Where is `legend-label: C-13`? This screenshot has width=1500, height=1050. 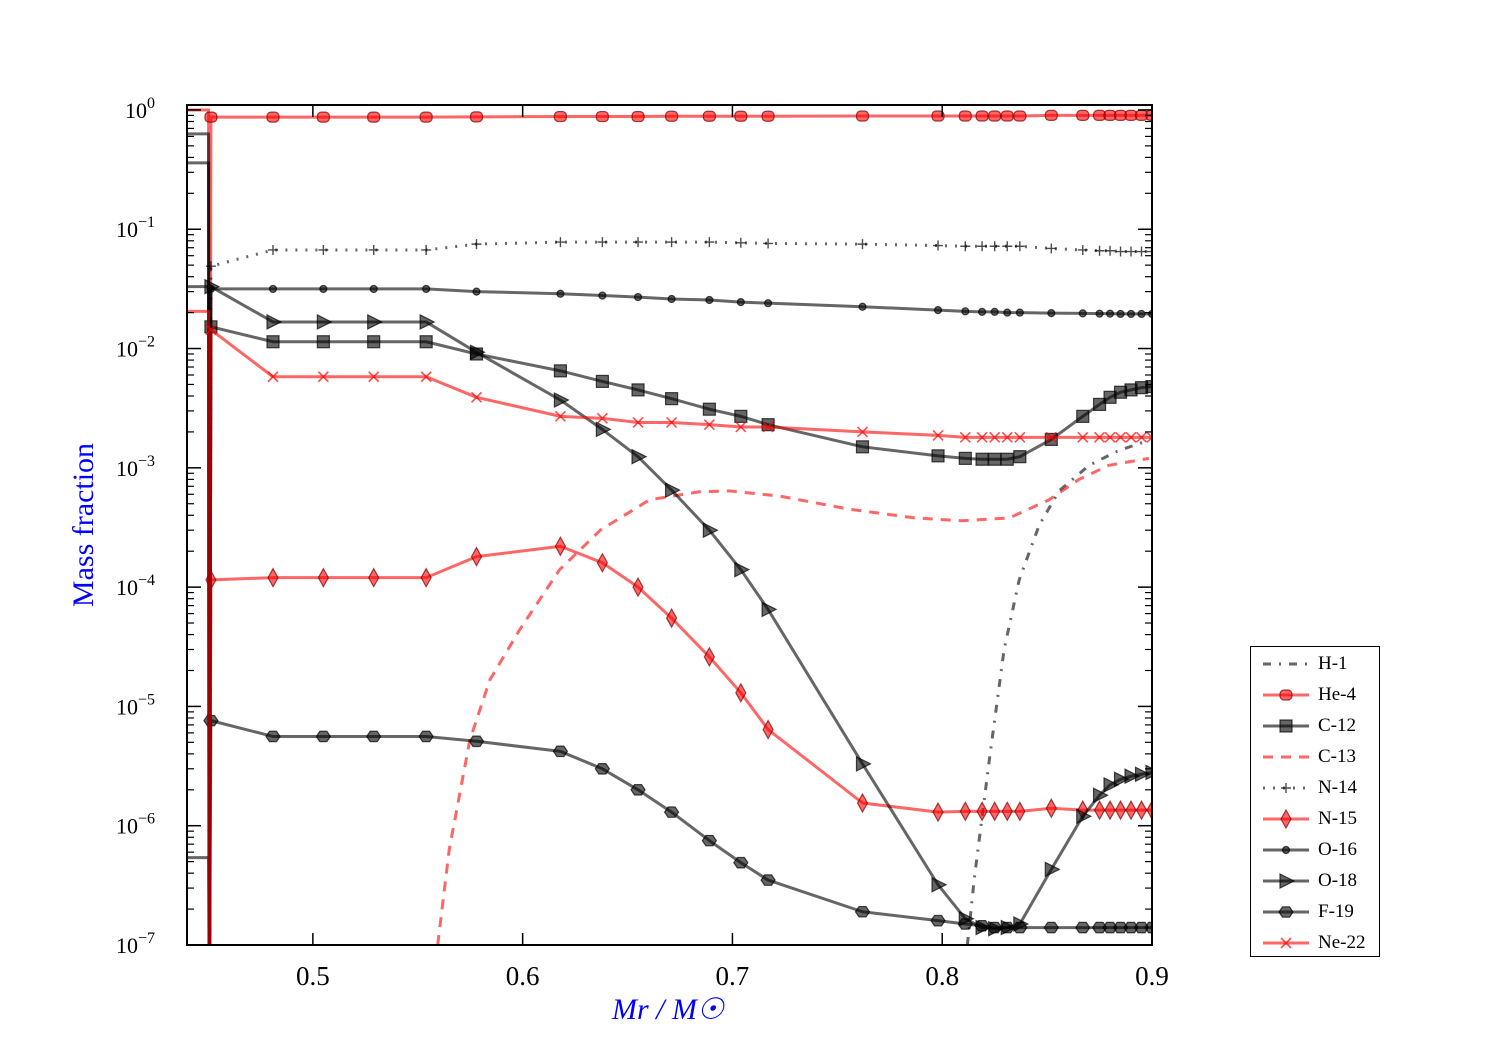 legend-label: C-13 is located at coordinates (1337, 756).